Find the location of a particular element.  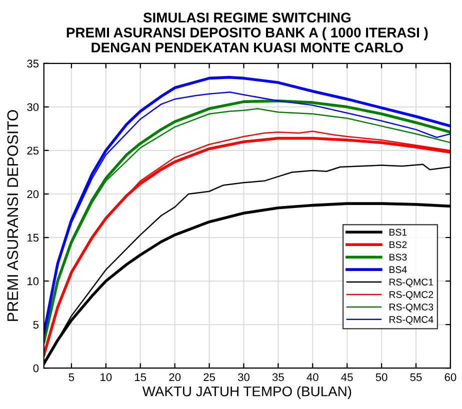

x-axis-title: WAKTU JATUH TEMPO (BULAN) is located at coordinates (247, 393).